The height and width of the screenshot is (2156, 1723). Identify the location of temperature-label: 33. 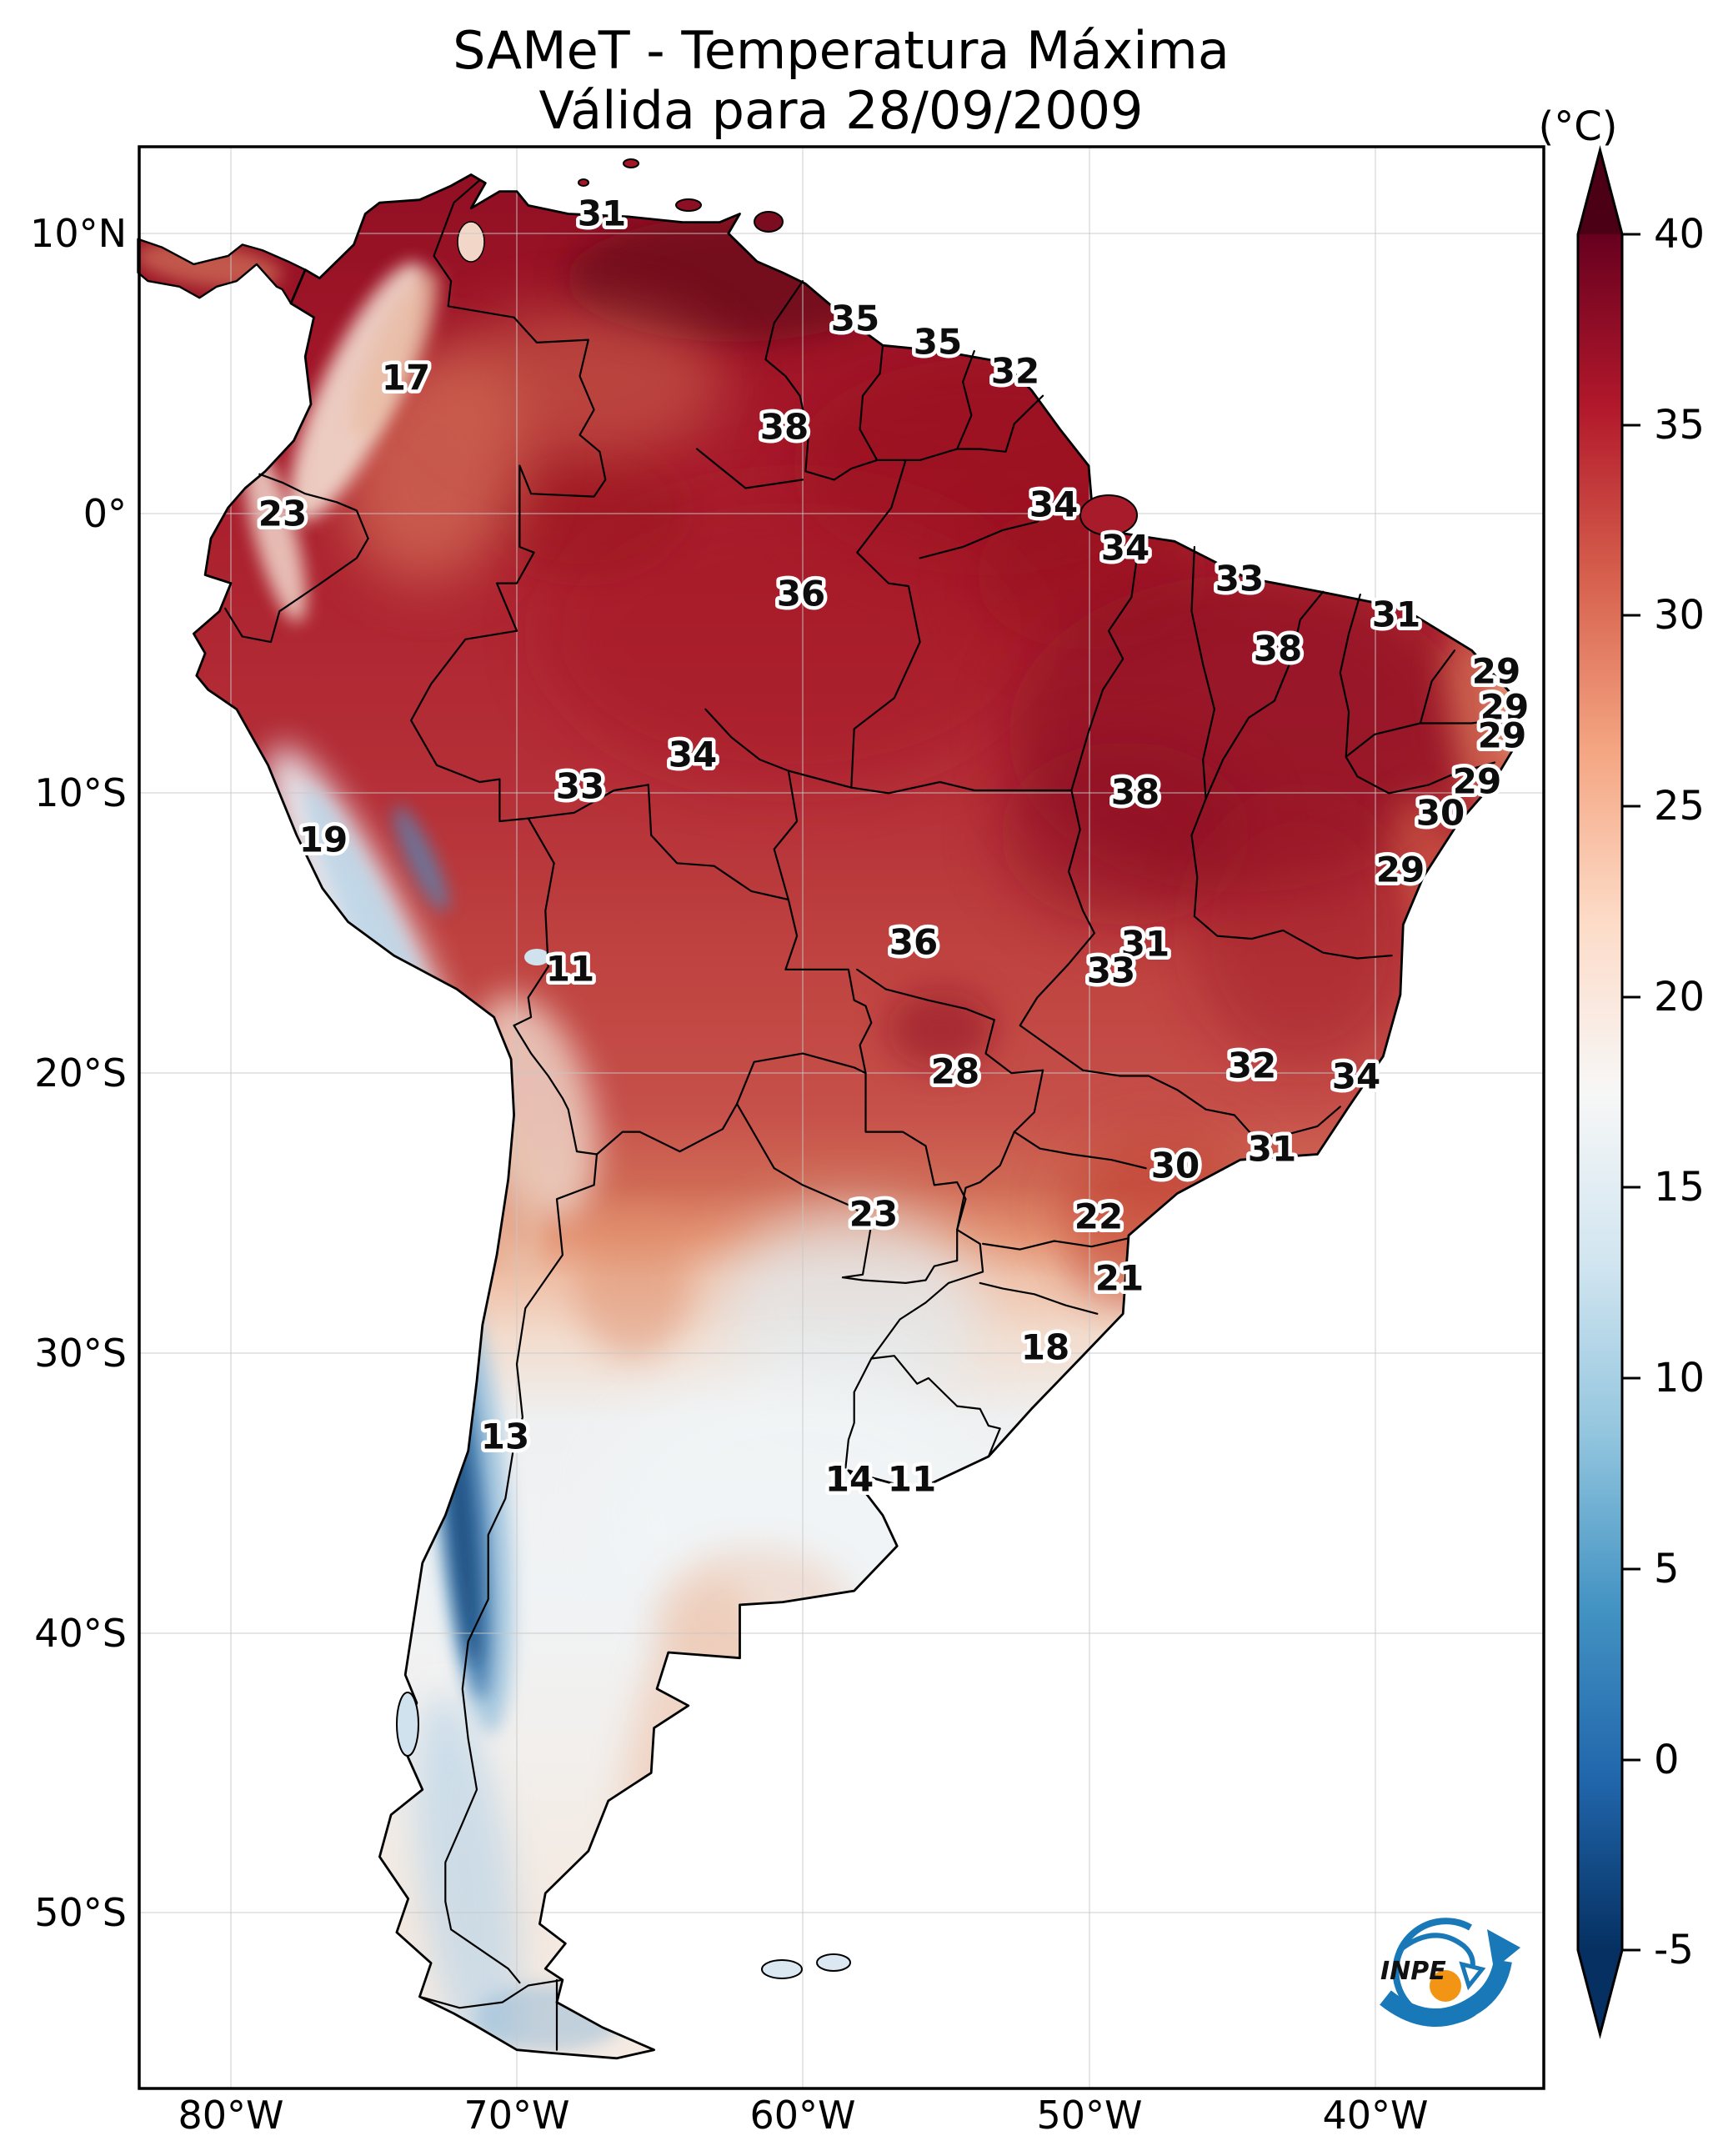
(580, 786).